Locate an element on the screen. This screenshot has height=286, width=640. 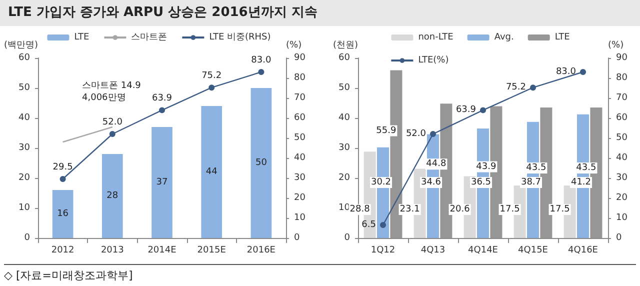
text: ◇ [자료=미래창조과학부] is located at coordinates (69, 275).